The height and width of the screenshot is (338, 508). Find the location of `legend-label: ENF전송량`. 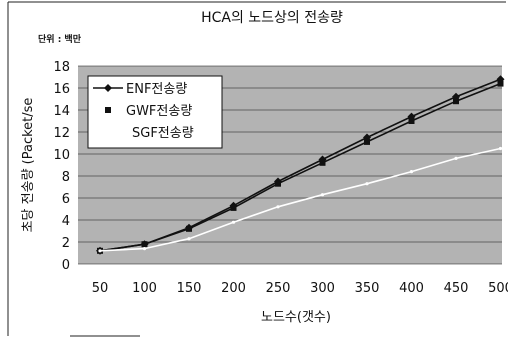

legend-label: ENF전송량 is located at coordinates (156, 89).